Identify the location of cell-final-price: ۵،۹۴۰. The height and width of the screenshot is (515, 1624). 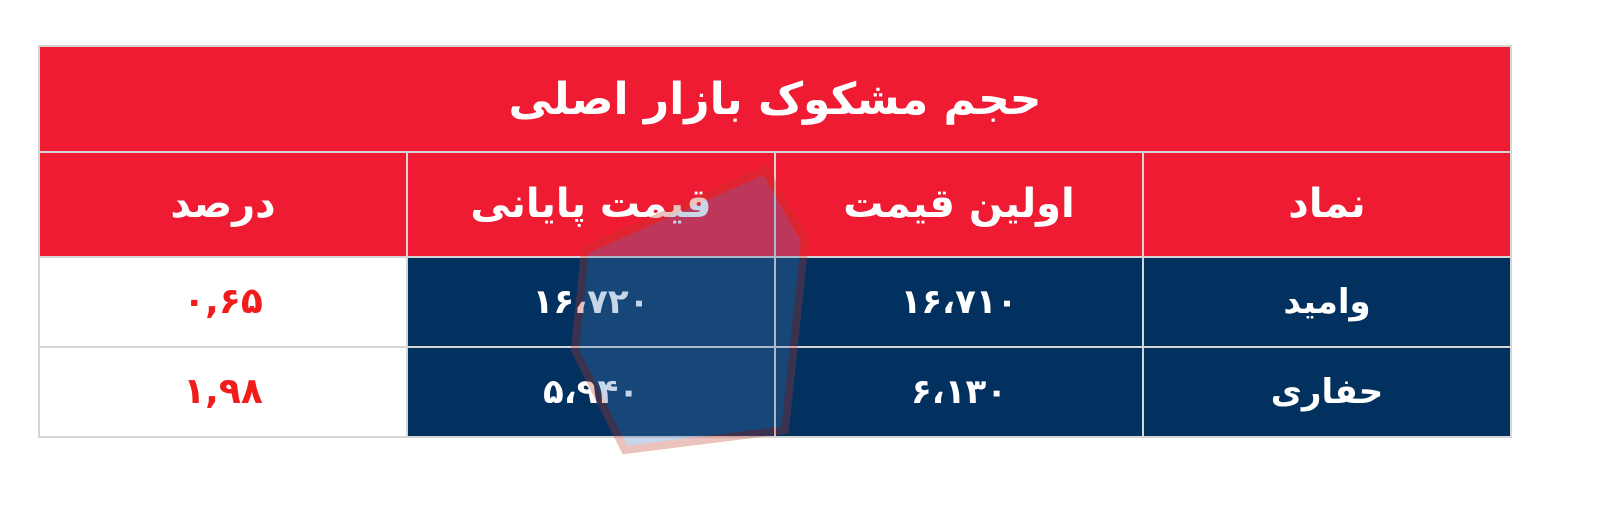
(591, 391).